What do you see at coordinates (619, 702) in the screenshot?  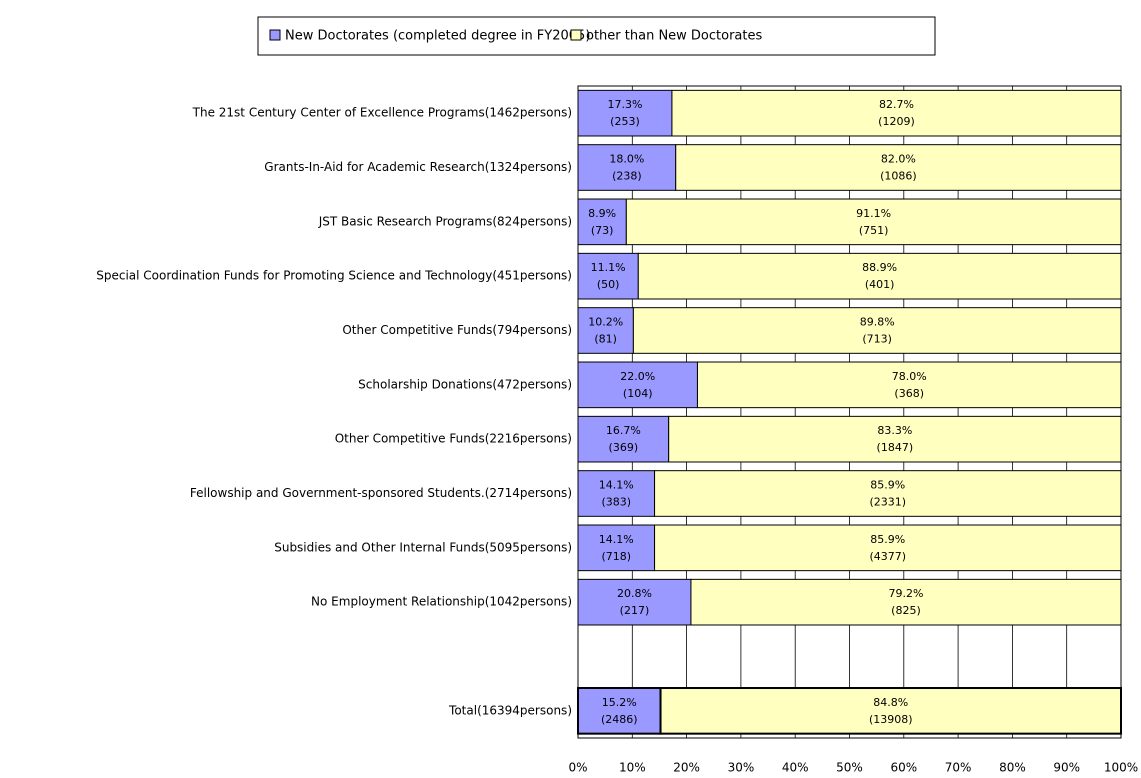 I see `data-label: 15.2%` at bounding box center [619, 702].